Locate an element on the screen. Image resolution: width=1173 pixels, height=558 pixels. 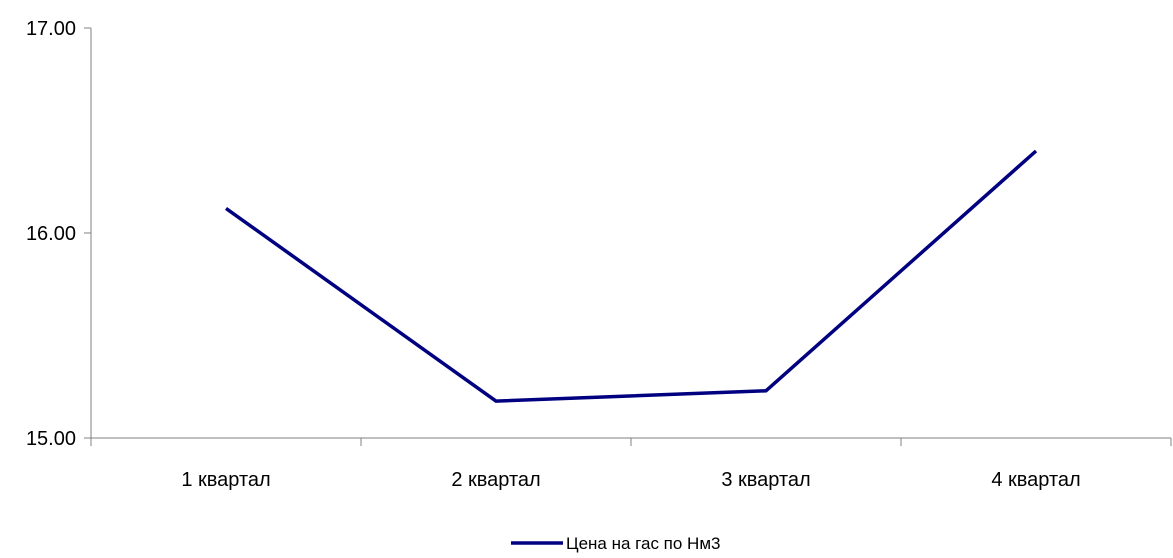
x-tick-label: 1 квартал is located at coordinates (225, 480).